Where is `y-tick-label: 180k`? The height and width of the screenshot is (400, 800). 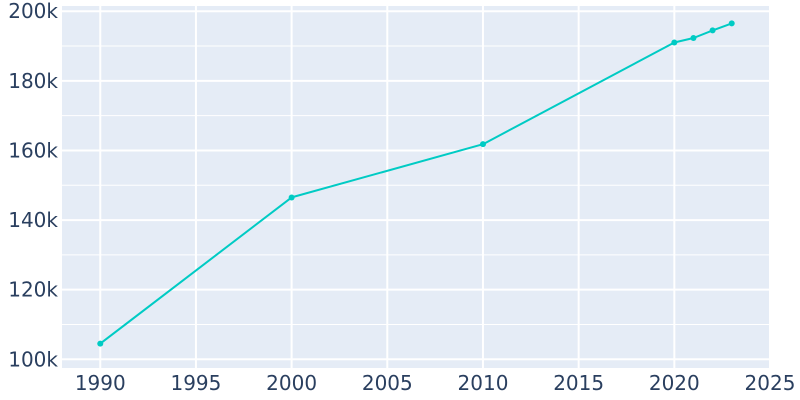 y-tick-label: 180k is located at coordinates (33, 81).